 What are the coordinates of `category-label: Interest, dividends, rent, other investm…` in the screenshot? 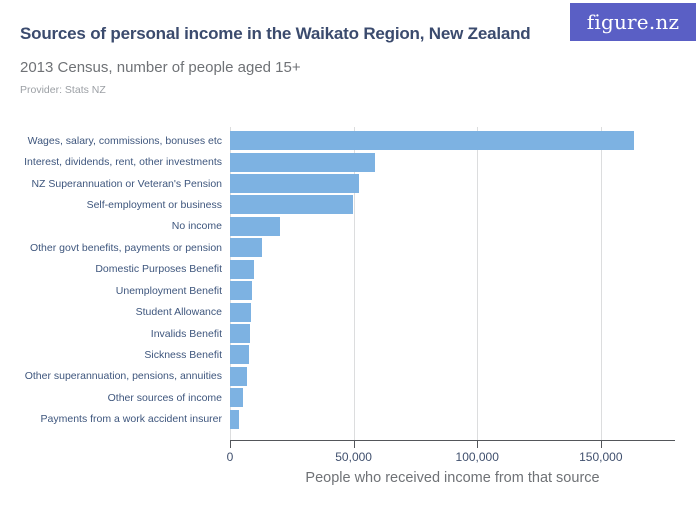 It's located at (123, 162).